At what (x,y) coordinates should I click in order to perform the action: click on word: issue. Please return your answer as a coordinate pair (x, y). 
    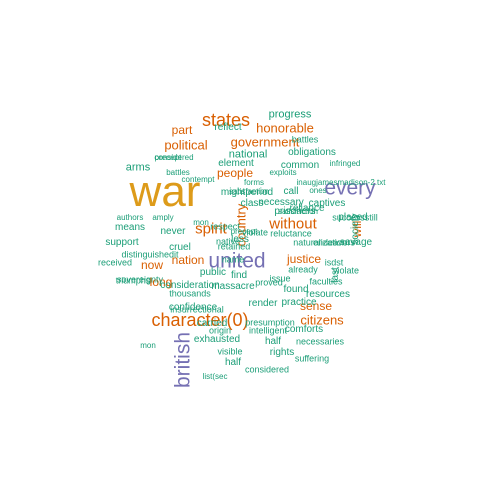
    Looking at the image, I should click on (280, 278).